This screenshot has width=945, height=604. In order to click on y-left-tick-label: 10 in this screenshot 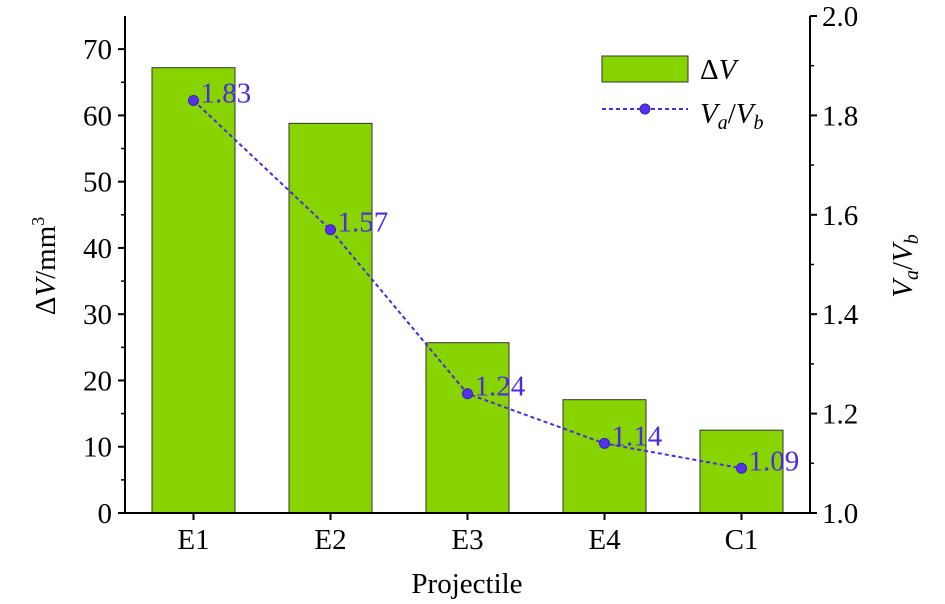, I will do `click(97, 448)`.